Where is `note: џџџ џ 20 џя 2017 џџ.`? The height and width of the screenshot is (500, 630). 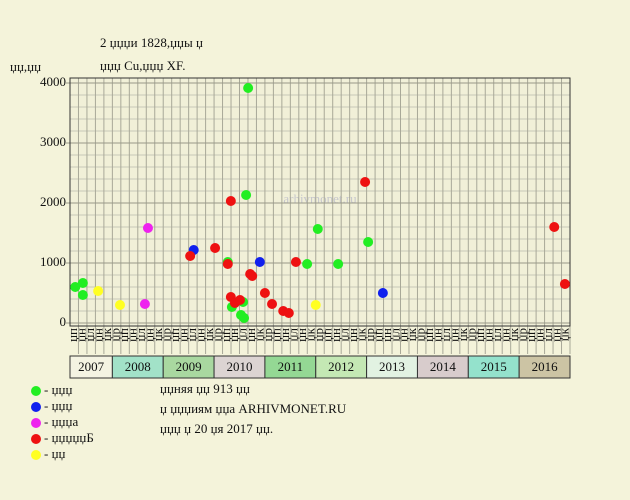 note: џџџ џ 20 џя 2017 џџ. is located at coordinates (216, 428).